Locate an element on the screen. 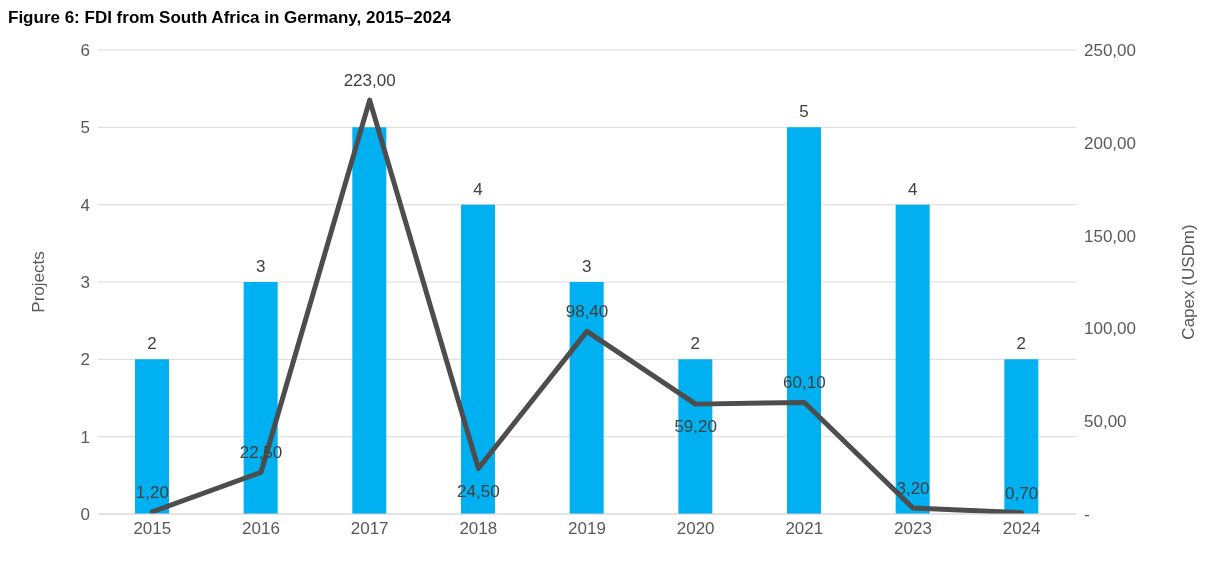 The height and width of the screenshot is (562, 1214). y-axis-title: Projects is located at coordinates (39, 282).